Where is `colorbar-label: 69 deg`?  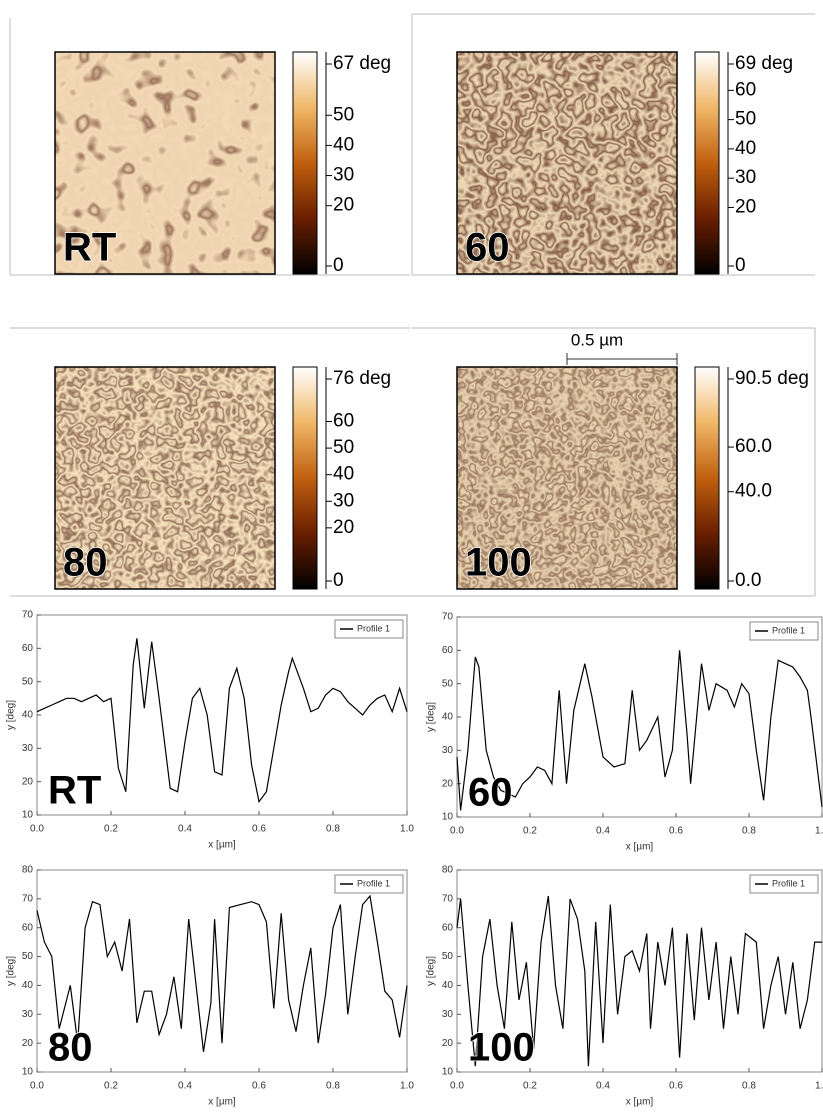 colorbar-label: 69 deg is located at coordinates (764, 63).